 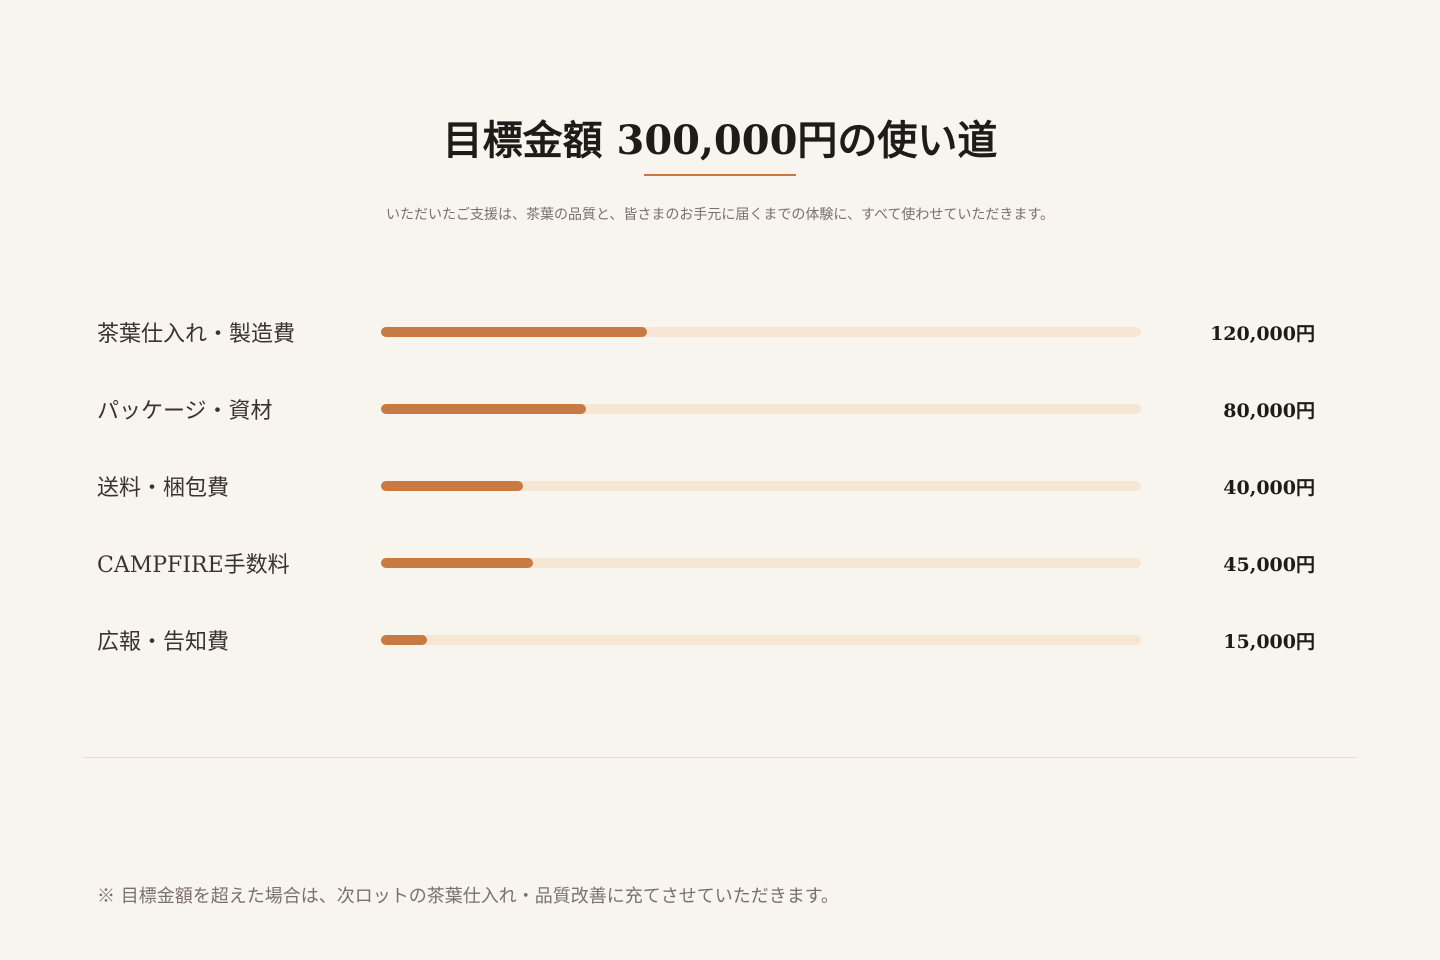 I want to click on budget-item: 送料・梱包費 40,000円, so click(x=706, y=492).